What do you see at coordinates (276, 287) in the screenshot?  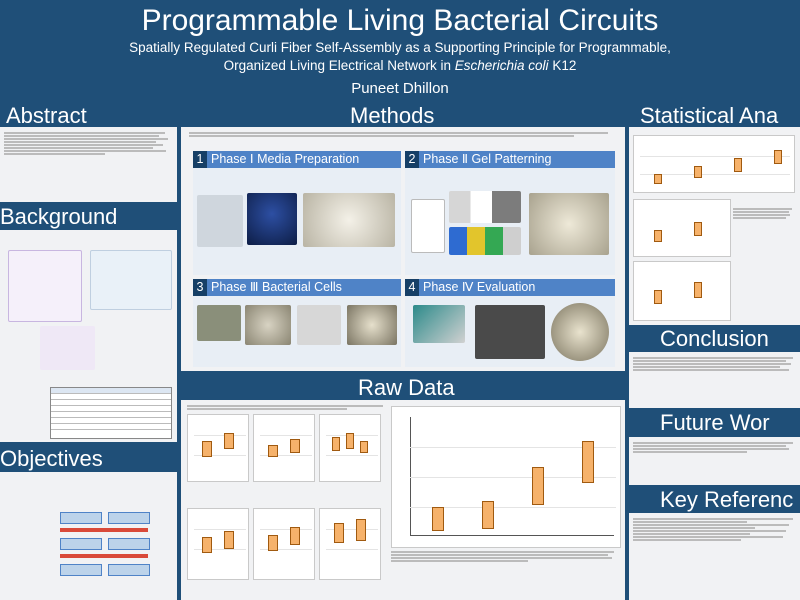 I see `phase-3-title: Phase Ⅲ Bacterial Cells` at bounding box center [276, 287].